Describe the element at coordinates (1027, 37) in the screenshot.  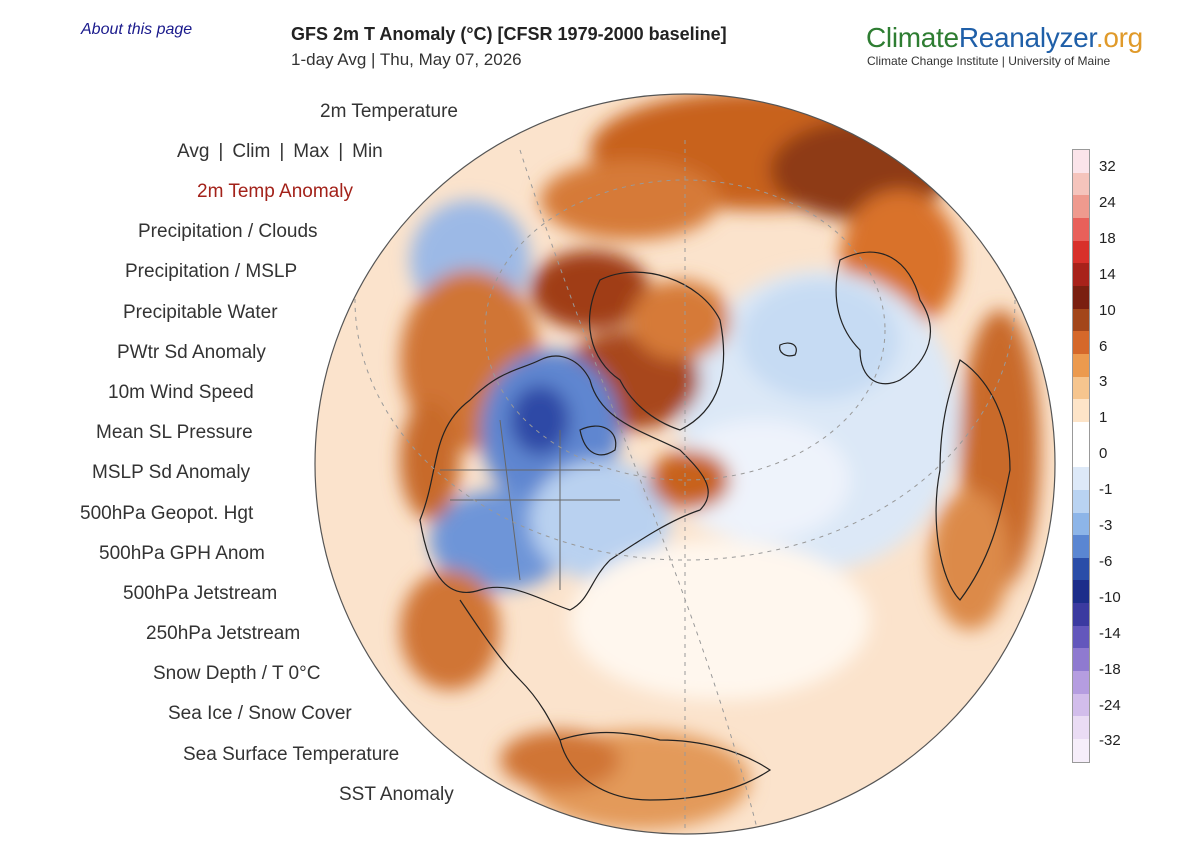
I see `logo-text-reanalyzer: Reanalyzer` at that location.